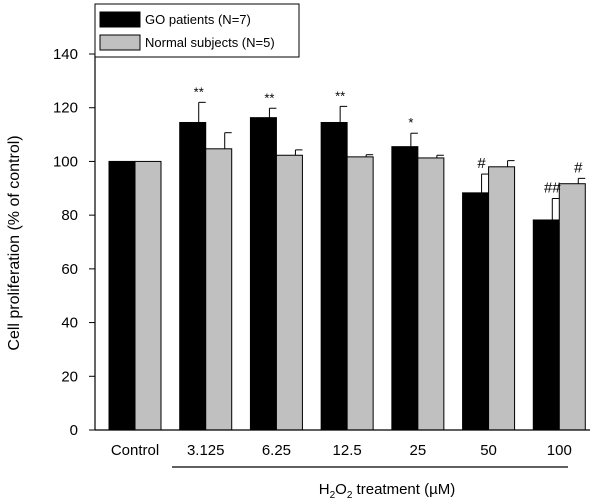  What do you see at coordinates (65, 161) in the screenshot?
I see `y-tick-label-100: 100` at bounding box center [65, 161].